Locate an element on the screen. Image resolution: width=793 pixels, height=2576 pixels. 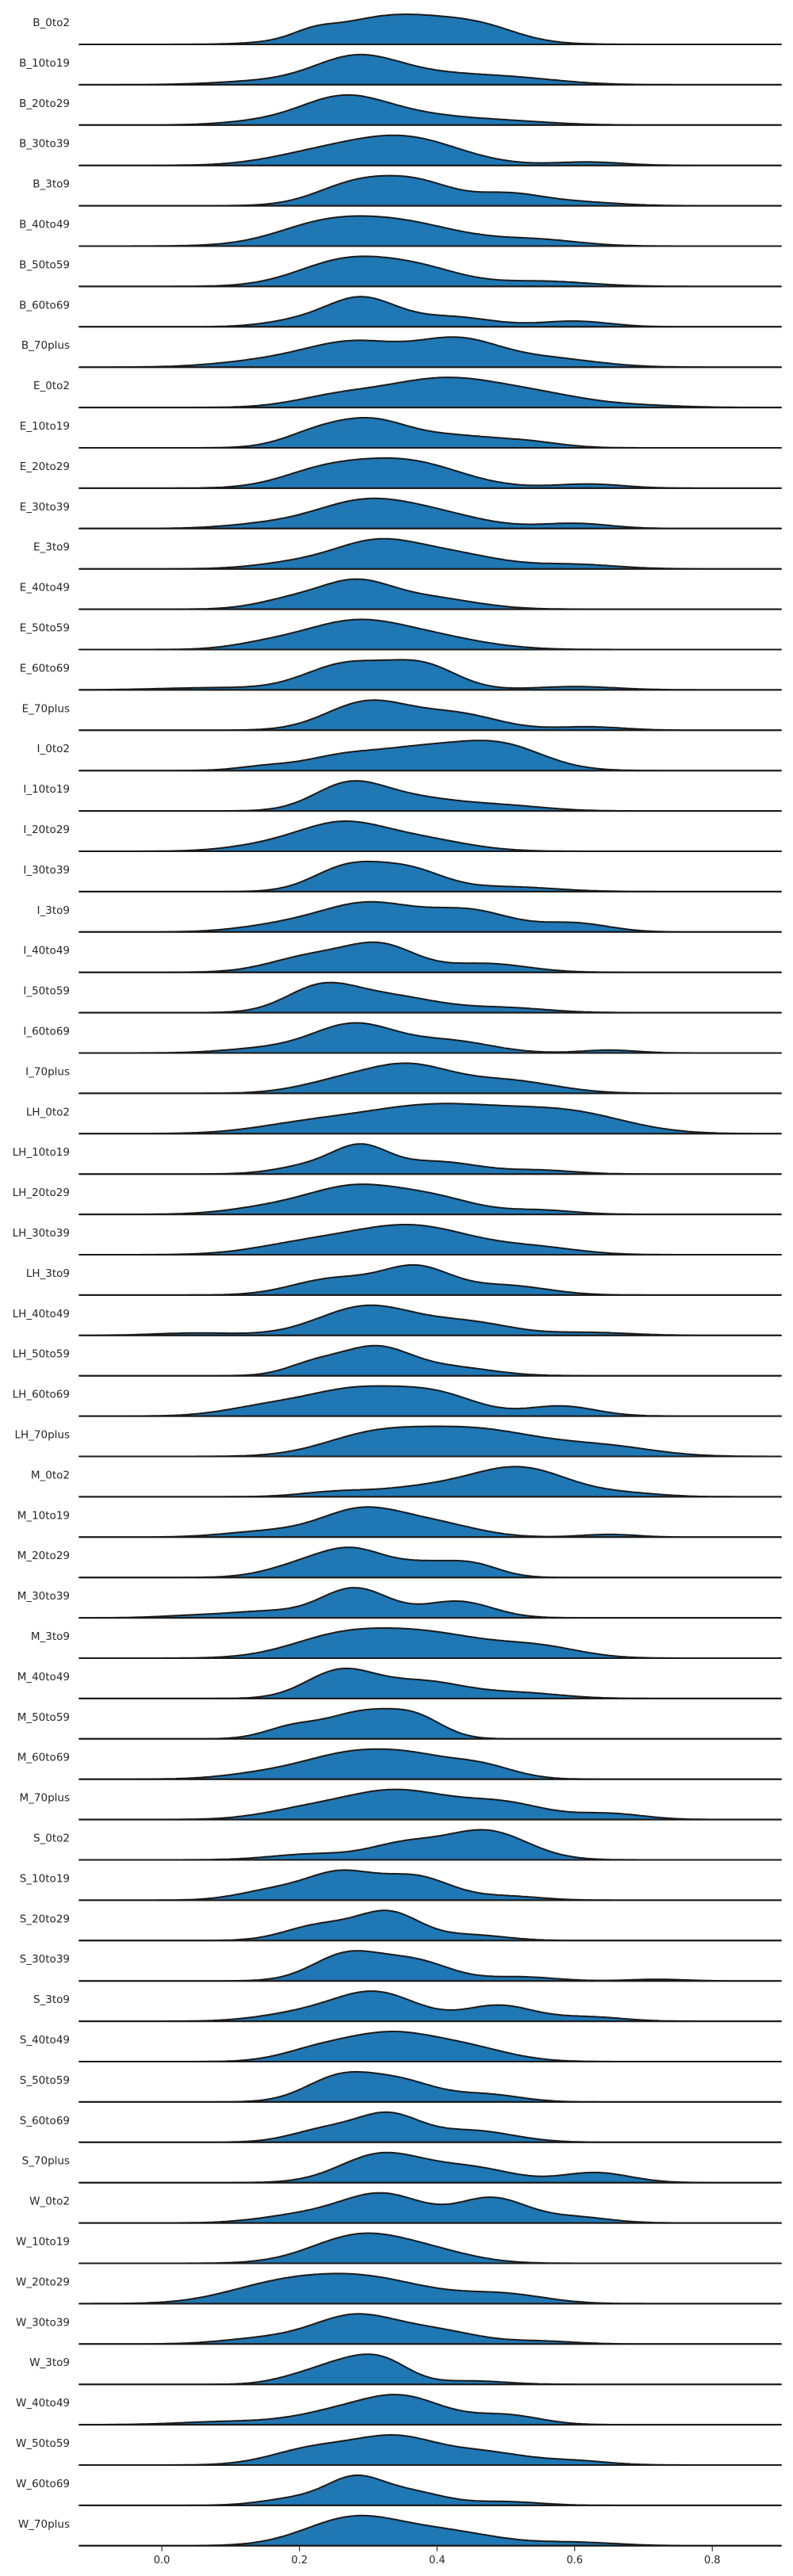
ridge-LH_70plus is located at coordinates (431, 1442).